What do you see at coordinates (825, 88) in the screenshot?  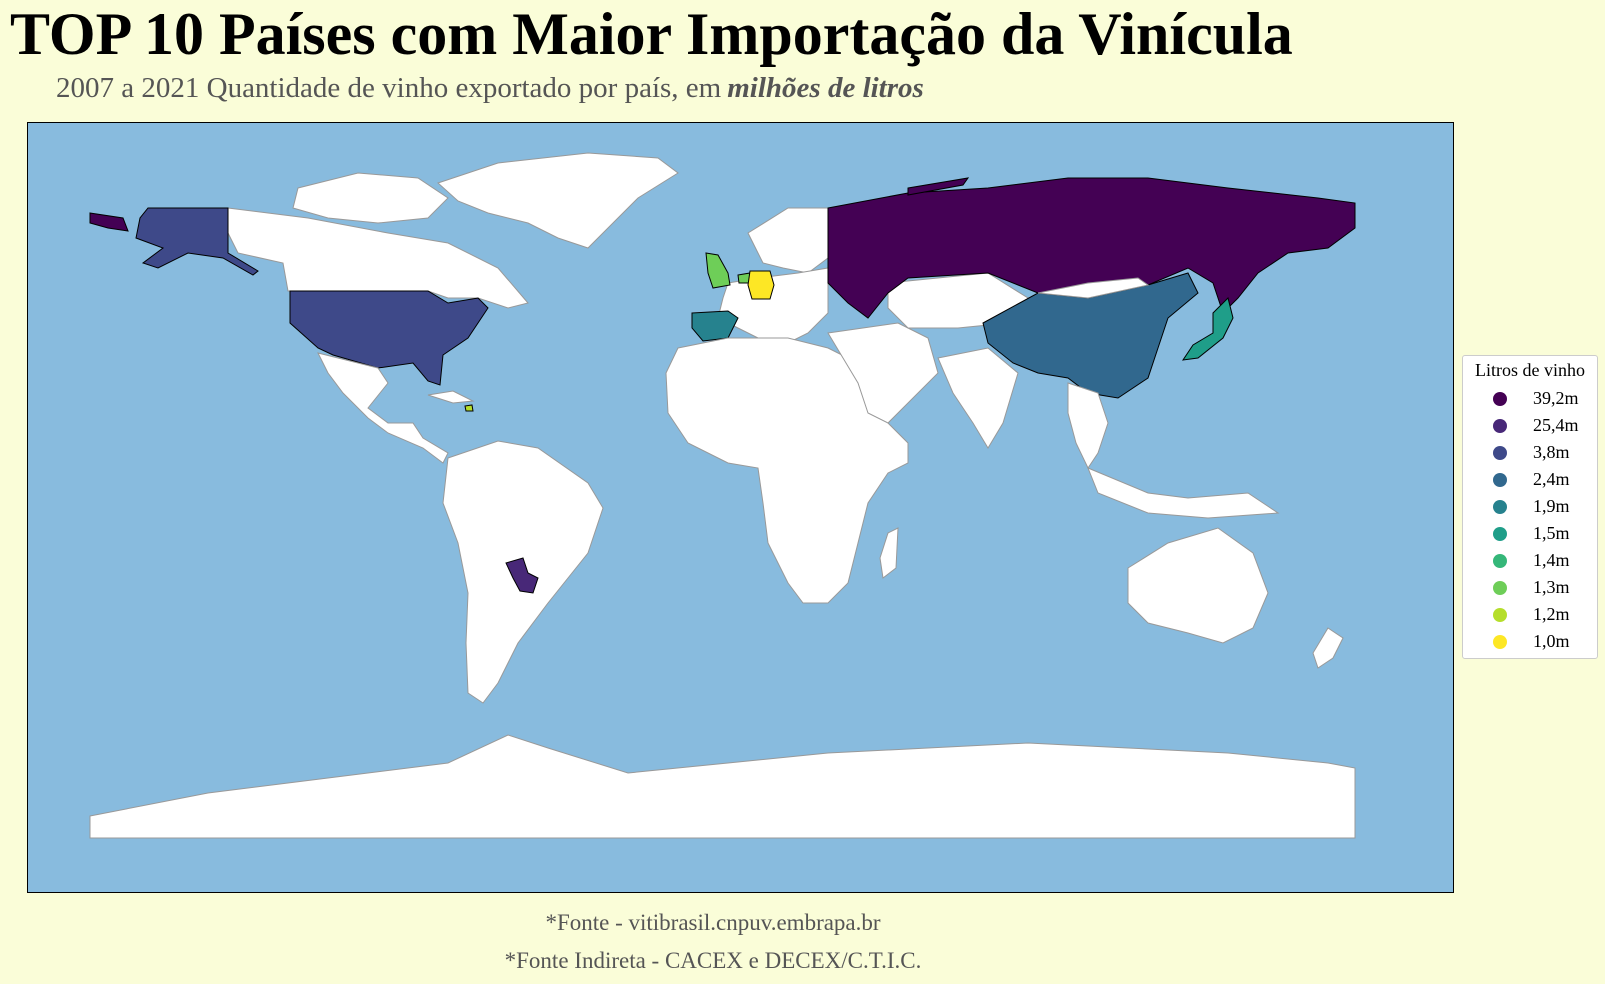 I see `subtitle-emphasis: milhões de litros` at bounding box center [825, 88].